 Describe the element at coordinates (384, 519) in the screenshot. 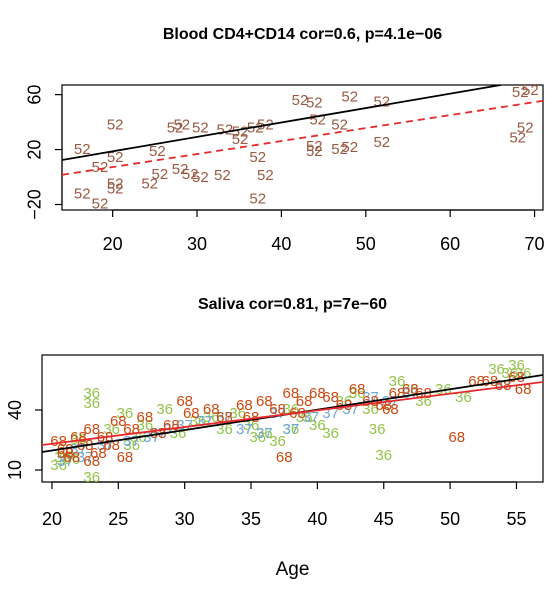

I see `x-tick-label: 45` at that location.